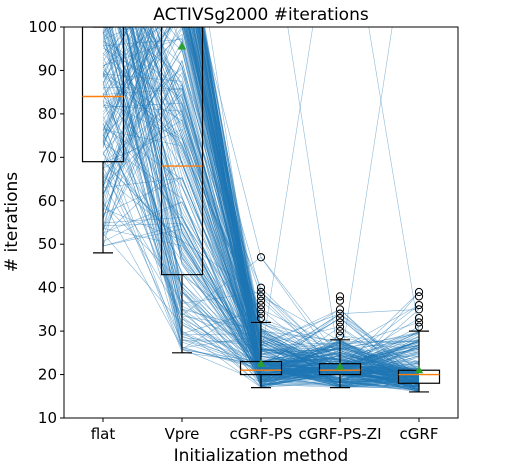 The height and width of the screenshot is (475, 510). I want to click on y-tick-label: 30, so click(47, 331).